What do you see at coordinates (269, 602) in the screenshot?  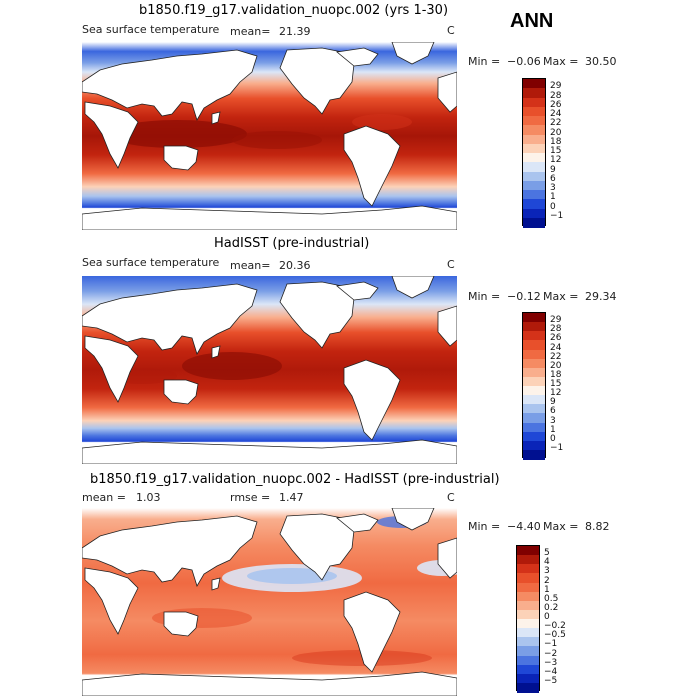 I see `panel-3-difference-map` at bounding box center [269, 602].